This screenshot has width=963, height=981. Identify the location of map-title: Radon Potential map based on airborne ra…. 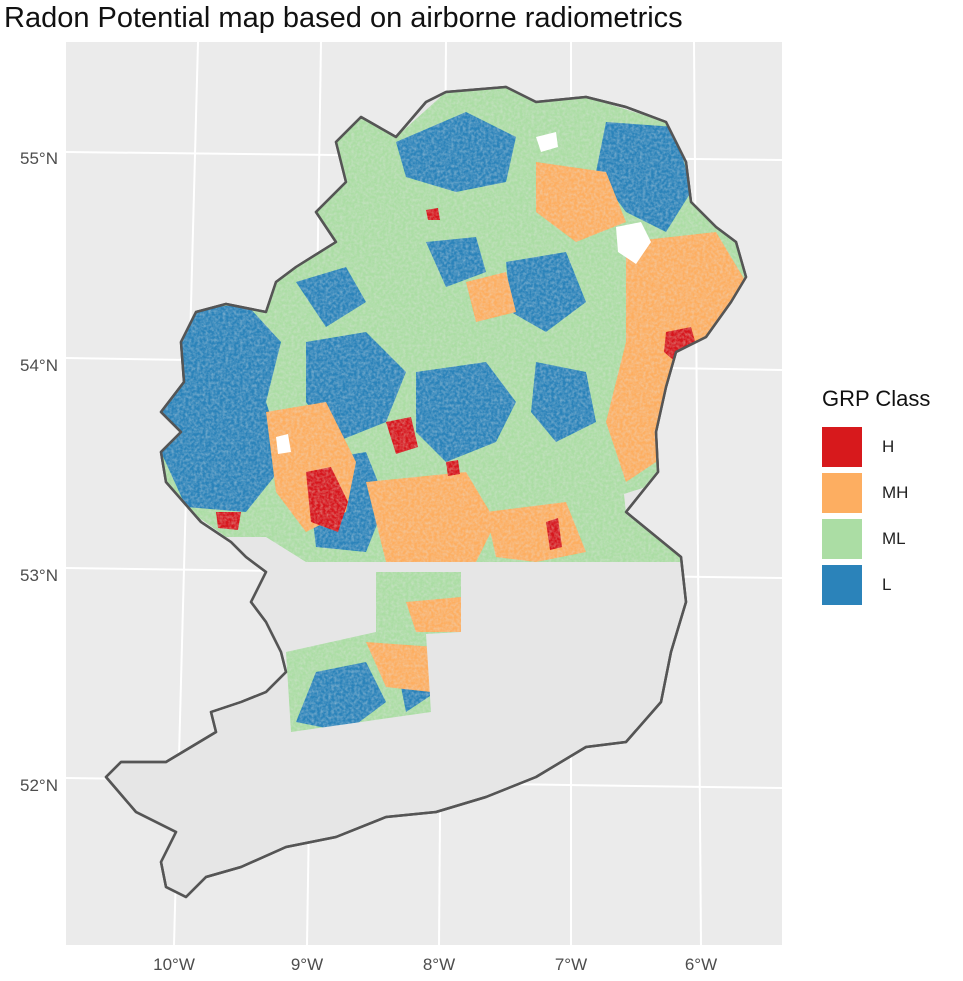
(343, 18).